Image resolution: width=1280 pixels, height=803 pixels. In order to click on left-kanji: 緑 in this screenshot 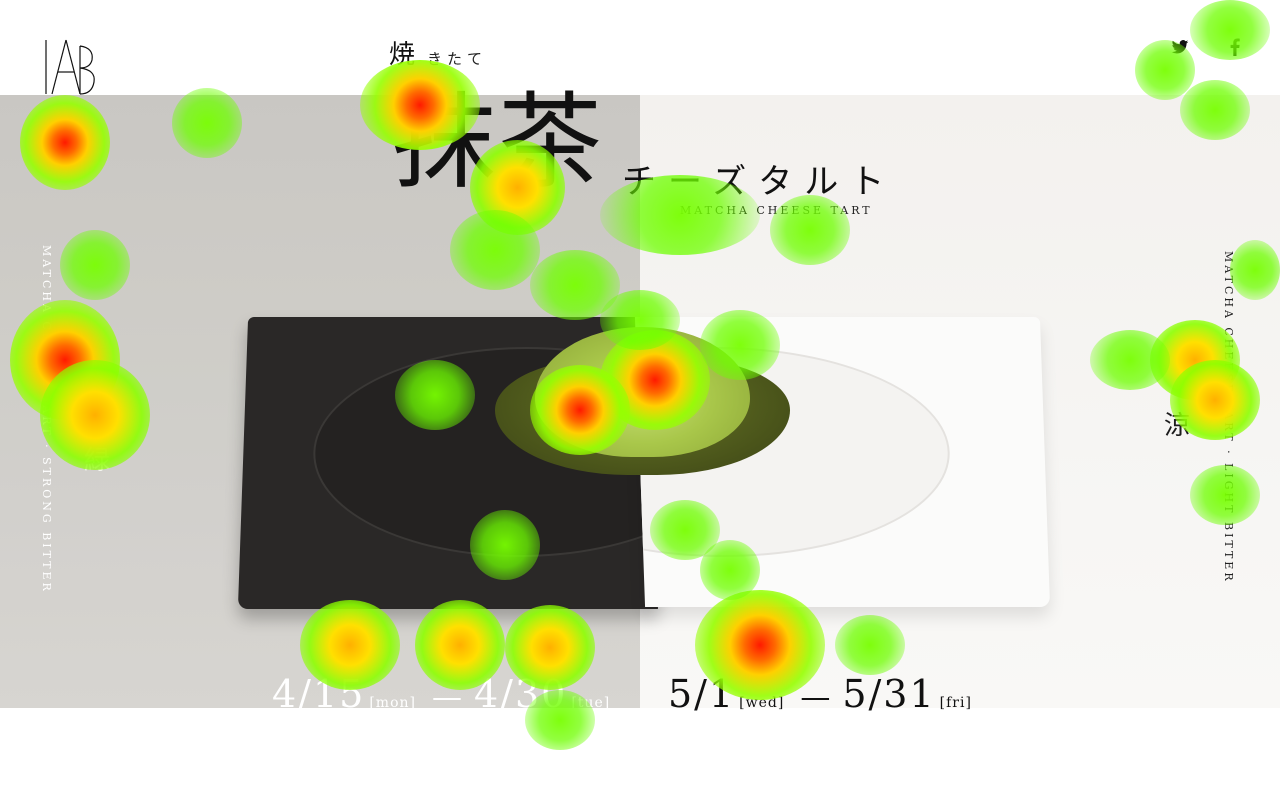, I will do `click(97, 461)`.